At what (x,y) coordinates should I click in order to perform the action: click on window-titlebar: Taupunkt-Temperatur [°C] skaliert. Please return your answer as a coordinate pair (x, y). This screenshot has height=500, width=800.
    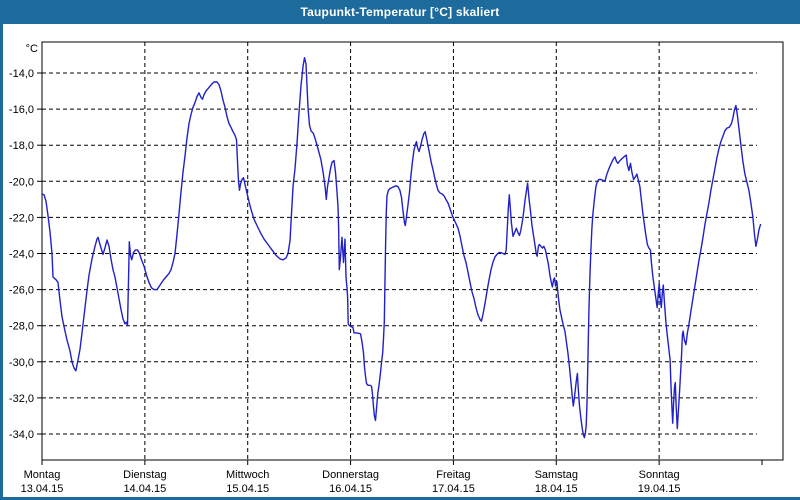
    Looking at the image, I should click on (400, 12).